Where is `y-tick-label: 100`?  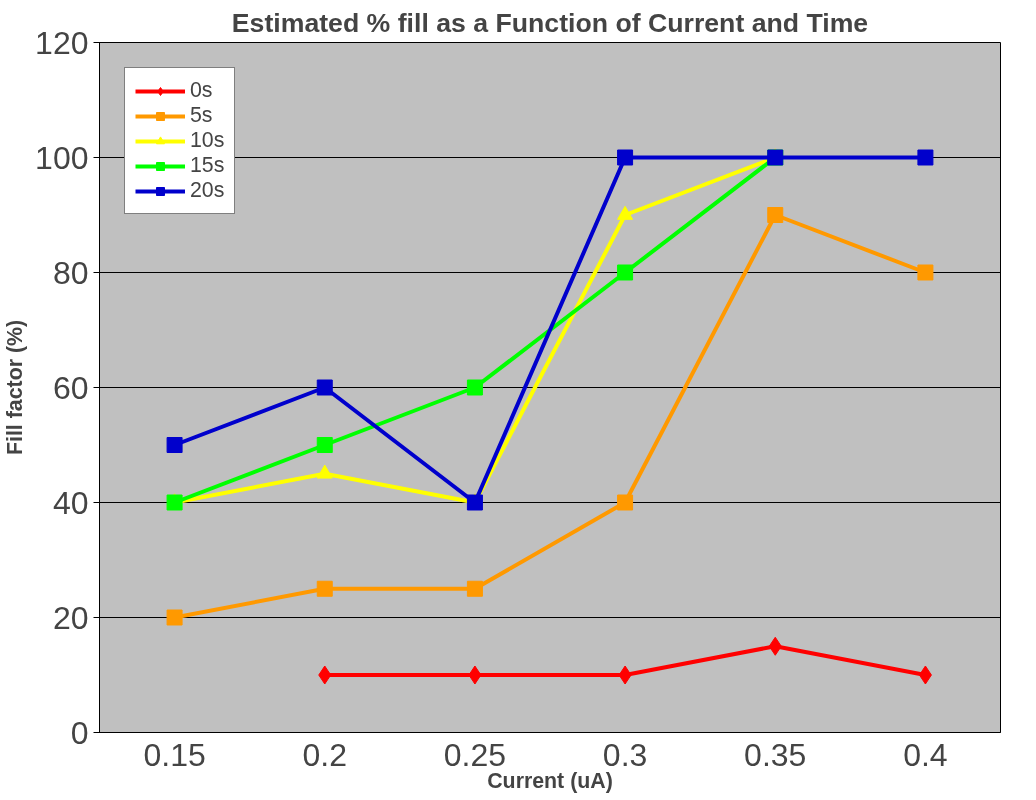
y-tick-label: 100 is located at coordinates (62, 157).